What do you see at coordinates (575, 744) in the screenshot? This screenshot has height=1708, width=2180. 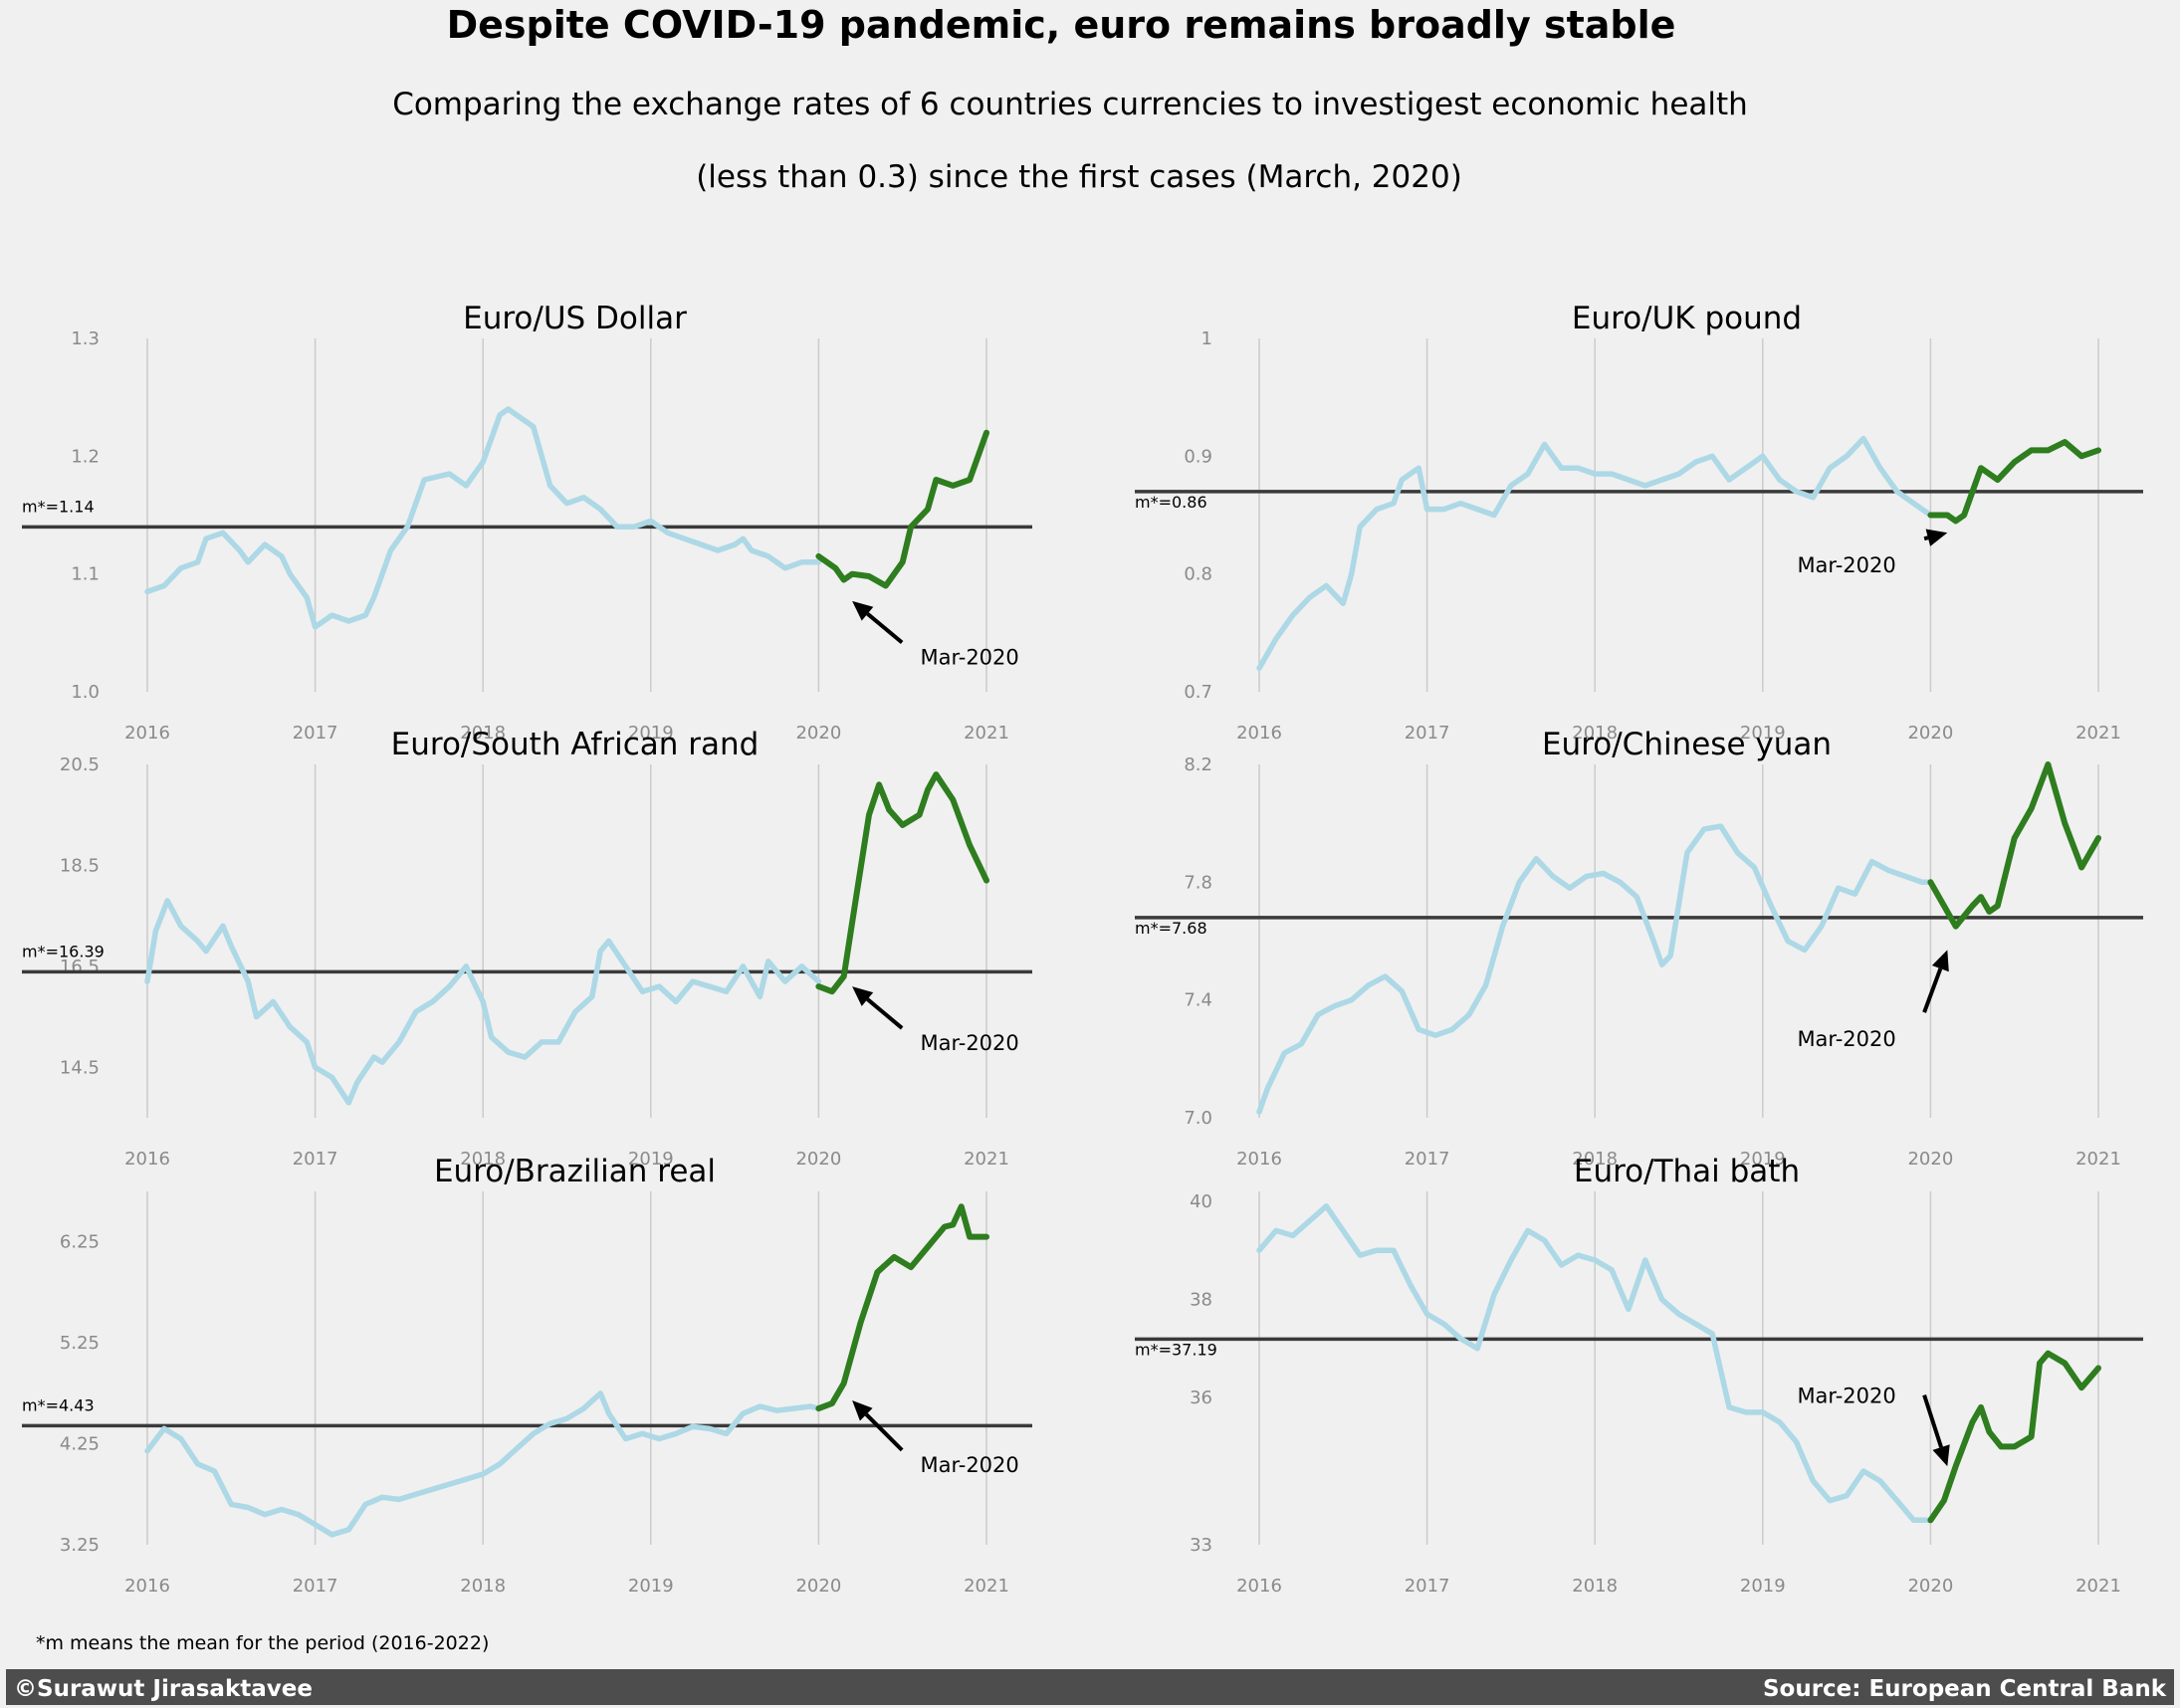 I see `panel-title: Euro/South African rand` at bounding box center [575, 744].